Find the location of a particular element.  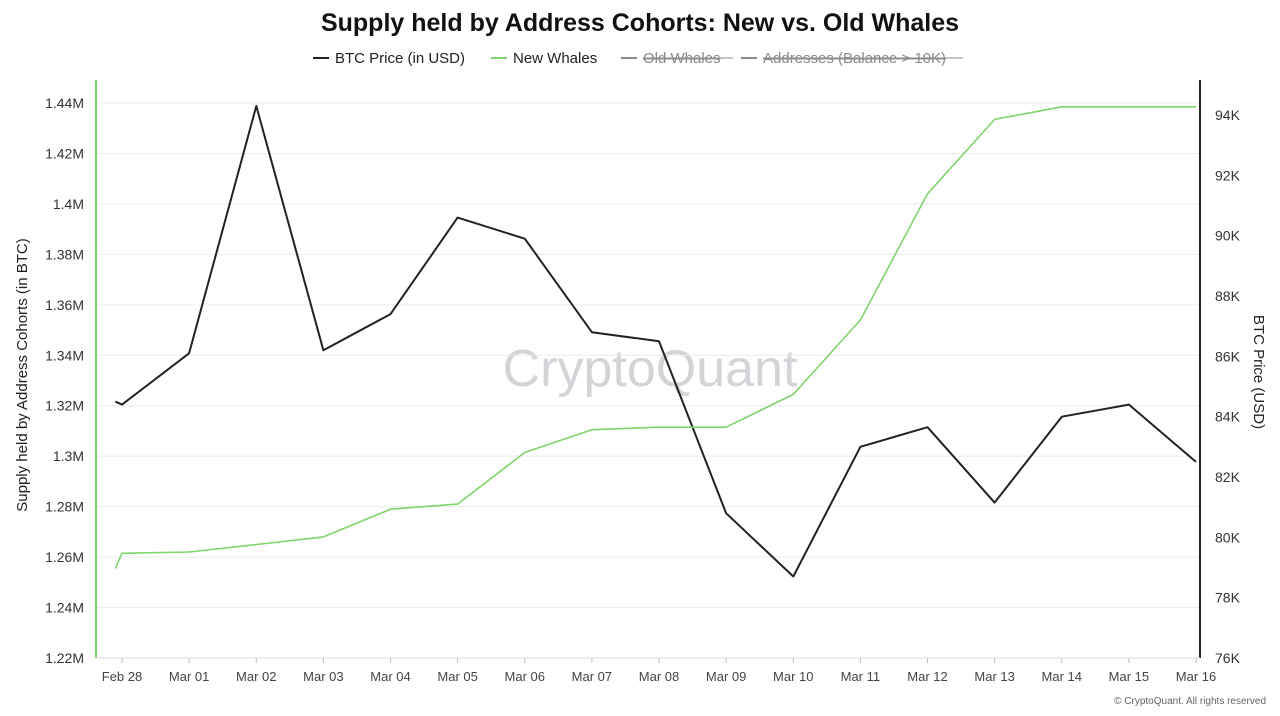

y-left-tick-label: 1.4M is located at coordinates (68, 204).